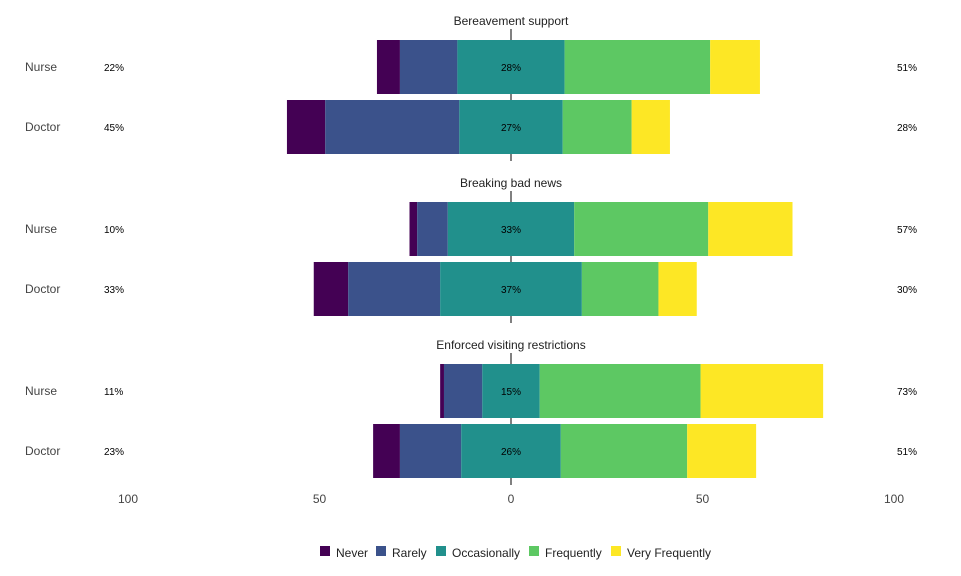 Image resolution: width=961 pixels, height=576 pixels. I want to click on panel-title: Breaking bad news, so click(511, 183).